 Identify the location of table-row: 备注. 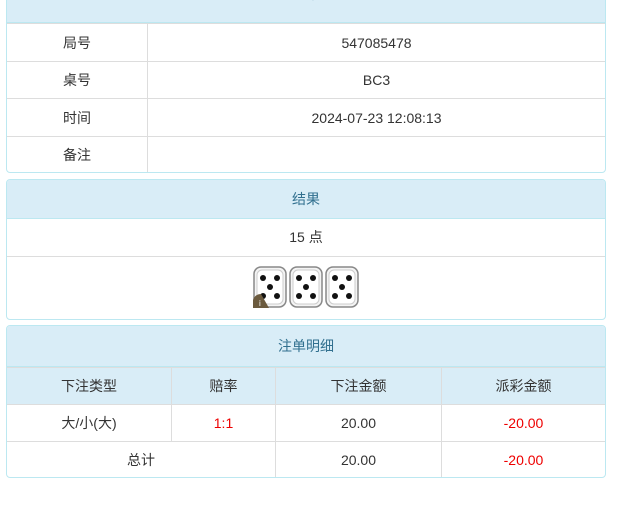
(306, 154).